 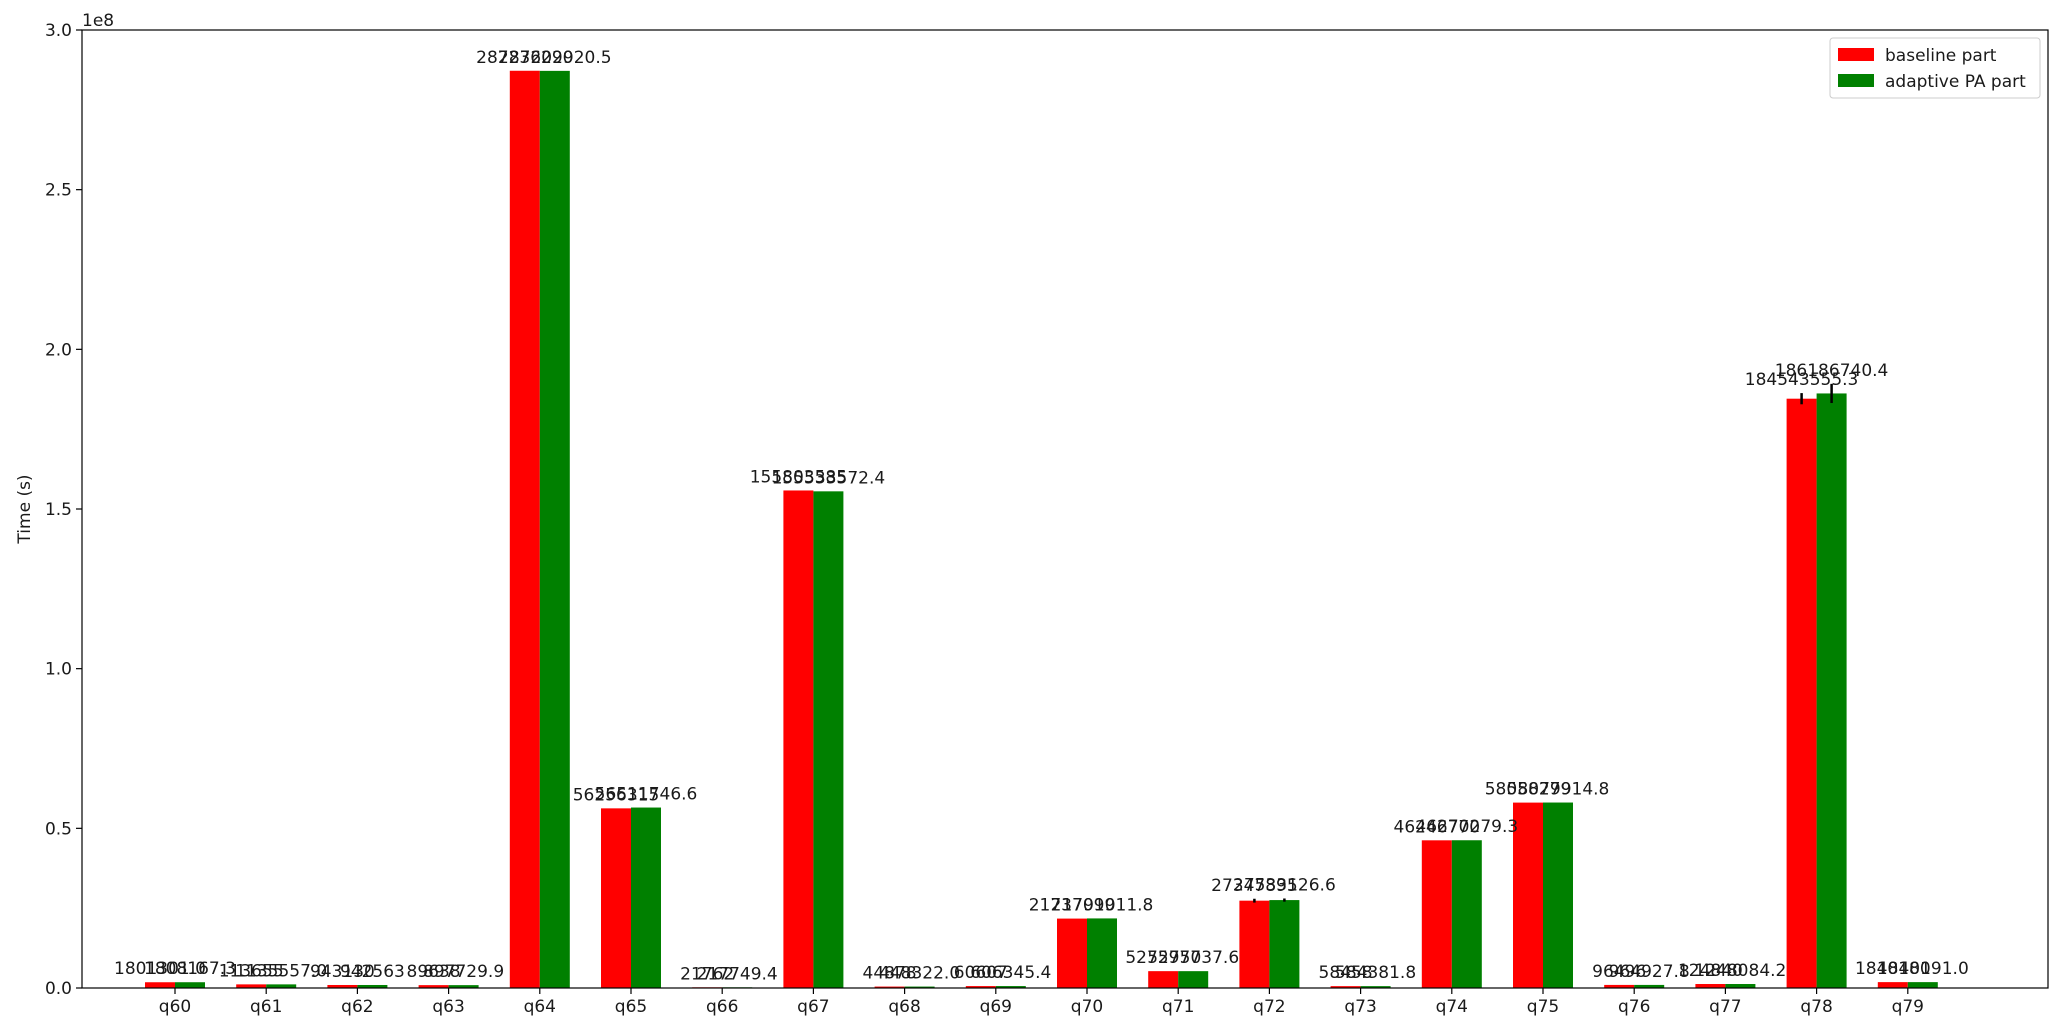 I want to click on data-label: 155803585, so click(x=798, y=477).